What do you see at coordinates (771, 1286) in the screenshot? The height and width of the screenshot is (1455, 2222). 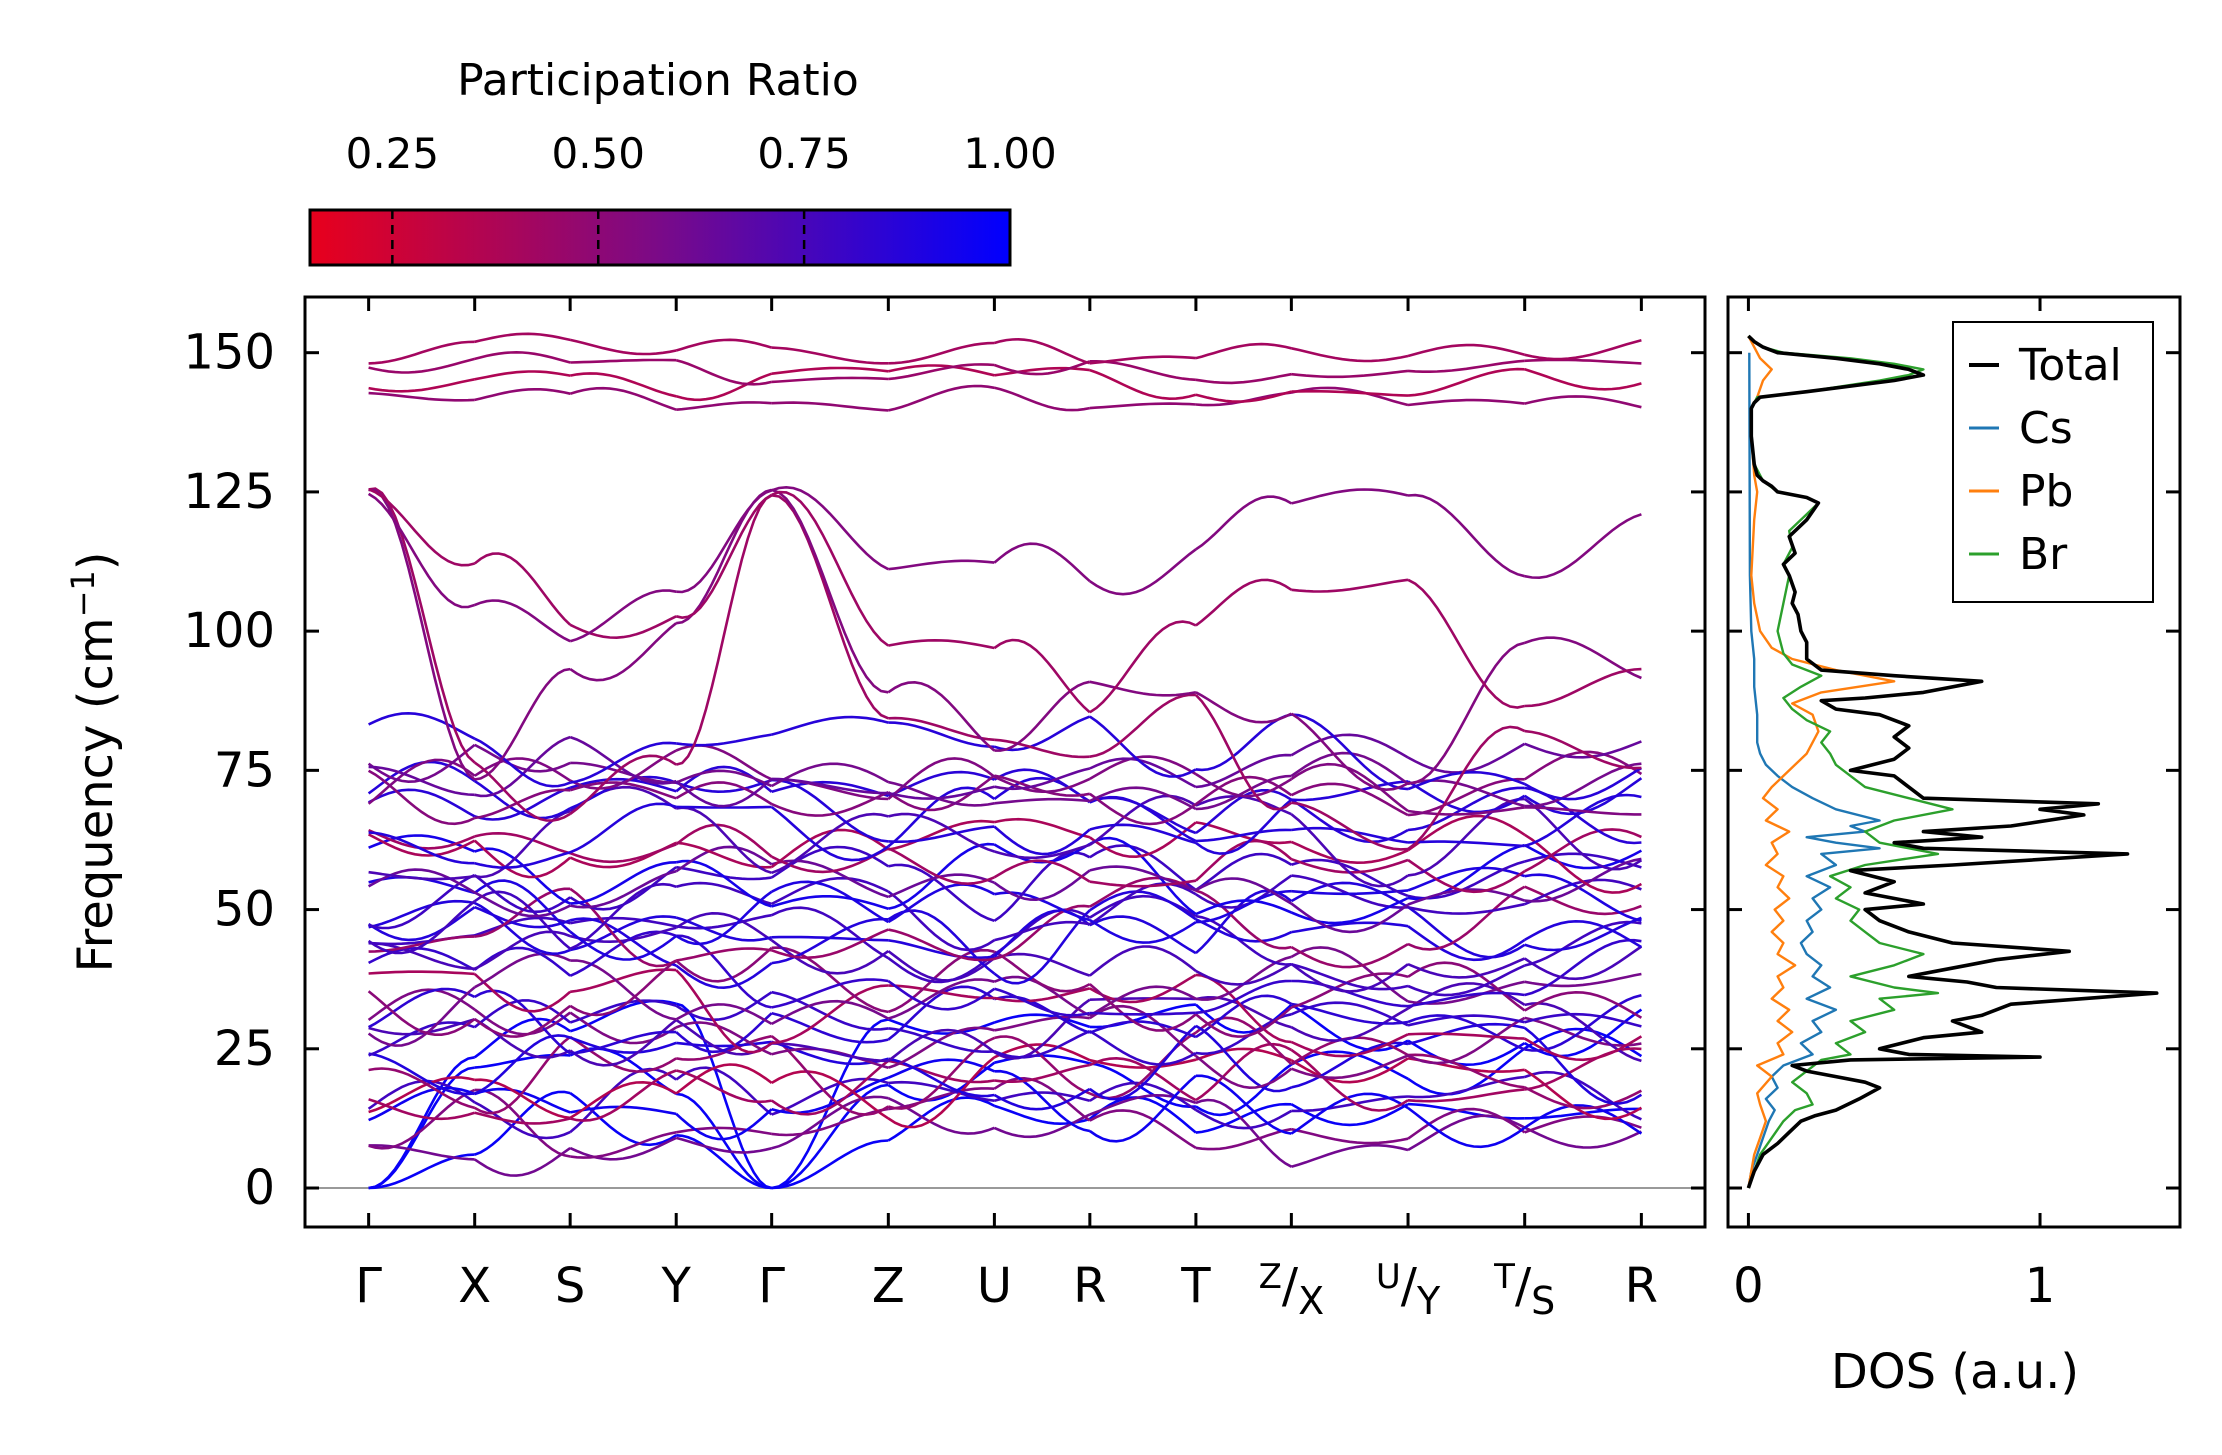 I see `x-tick-label: Γ` at bounding box center [771, 1286].